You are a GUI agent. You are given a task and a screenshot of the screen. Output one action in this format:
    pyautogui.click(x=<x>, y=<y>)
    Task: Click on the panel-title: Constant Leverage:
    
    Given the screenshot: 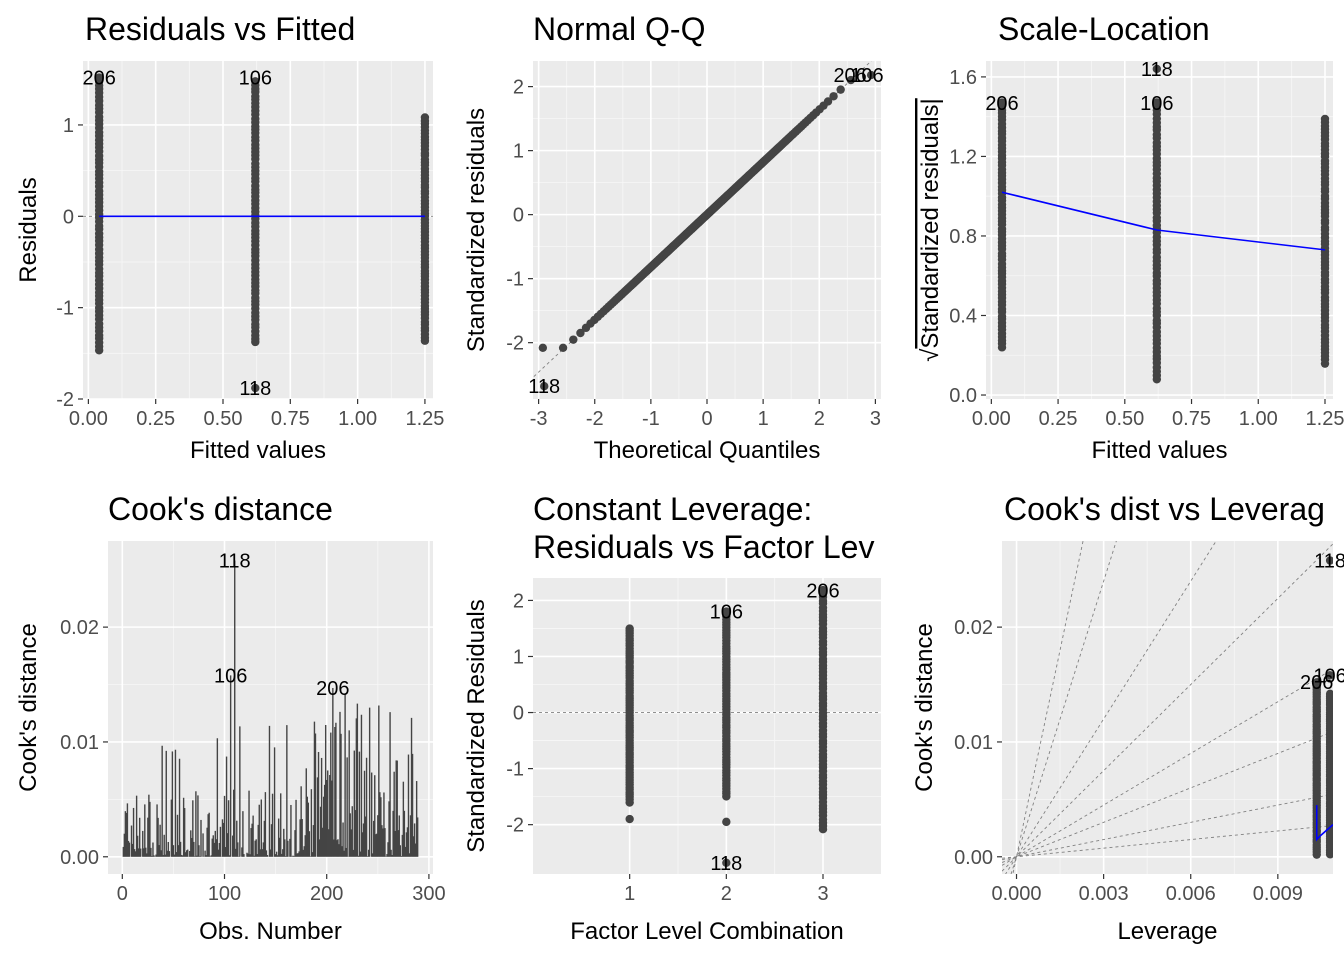 What is the action you would take?
    pyautogui.click(x=672, y=509)
    